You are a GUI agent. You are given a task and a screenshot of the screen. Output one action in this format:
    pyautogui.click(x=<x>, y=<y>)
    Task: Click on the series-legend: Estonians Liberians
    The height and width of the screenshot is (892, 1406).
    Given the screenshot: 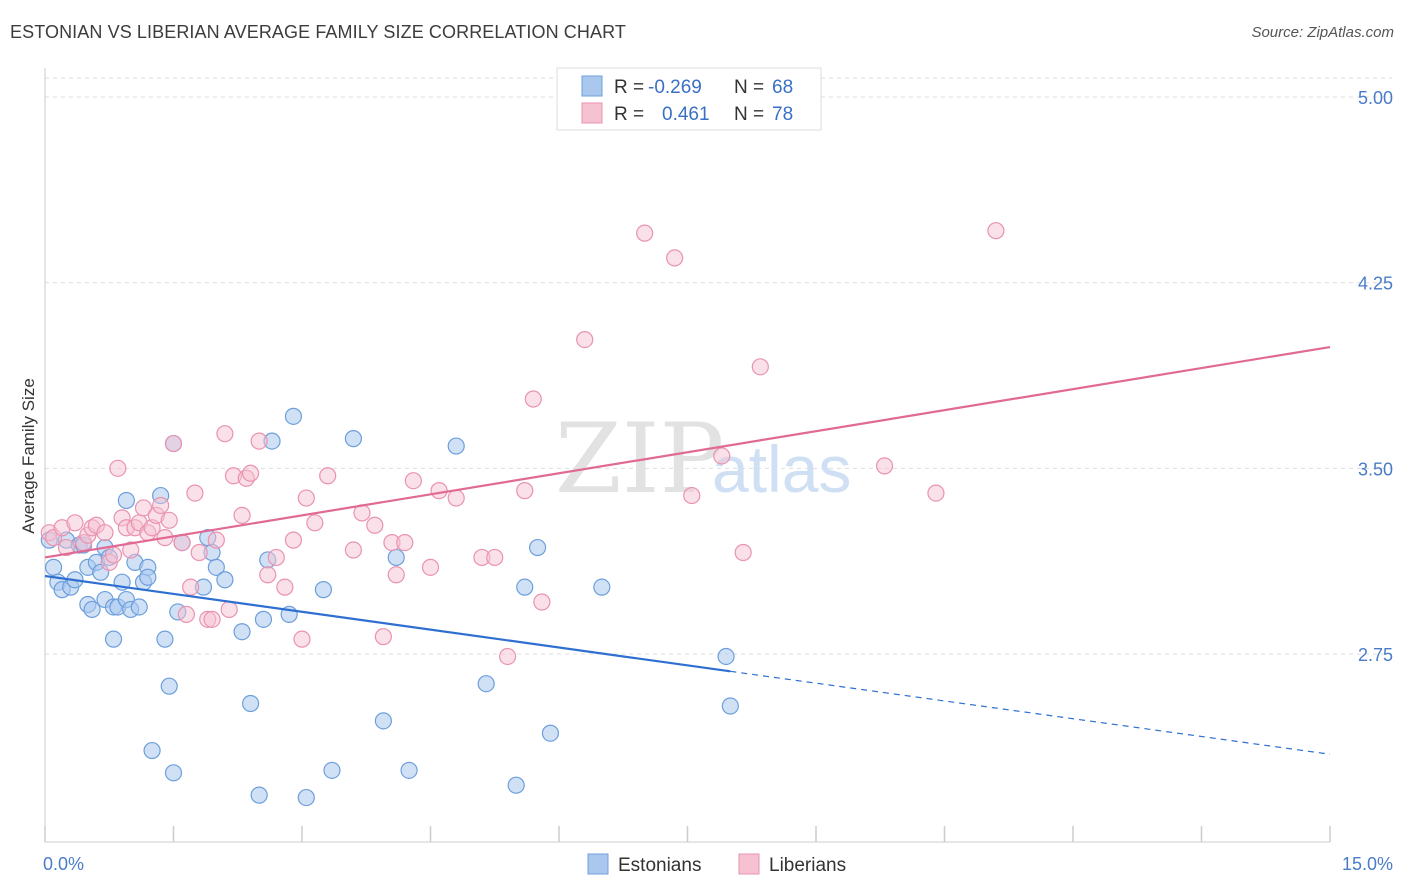 What is the action you would take?
    pyautogui.click(x=716, y=864)
    